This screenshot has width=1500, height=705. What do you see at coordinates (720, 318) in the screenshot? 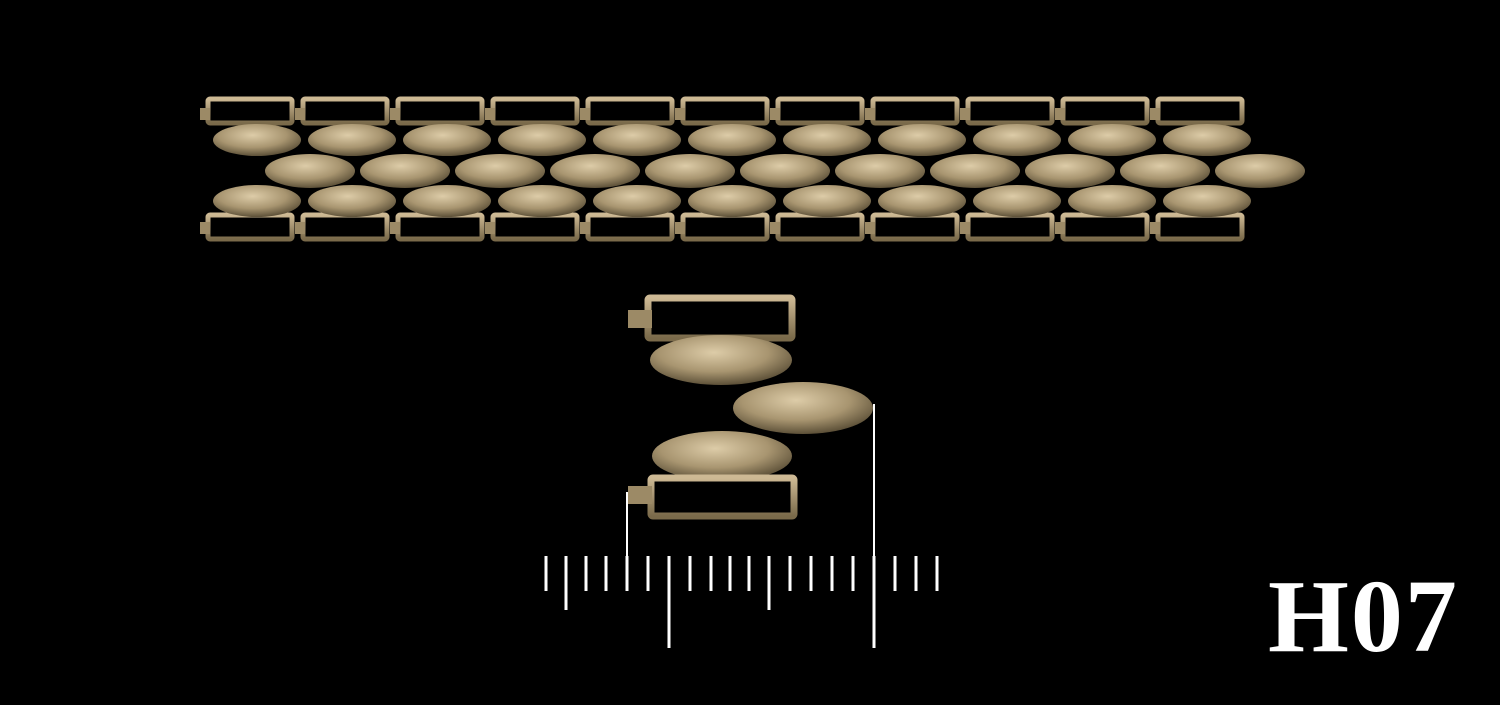
I see `link-frame-top` at bounding box center [720, 318].